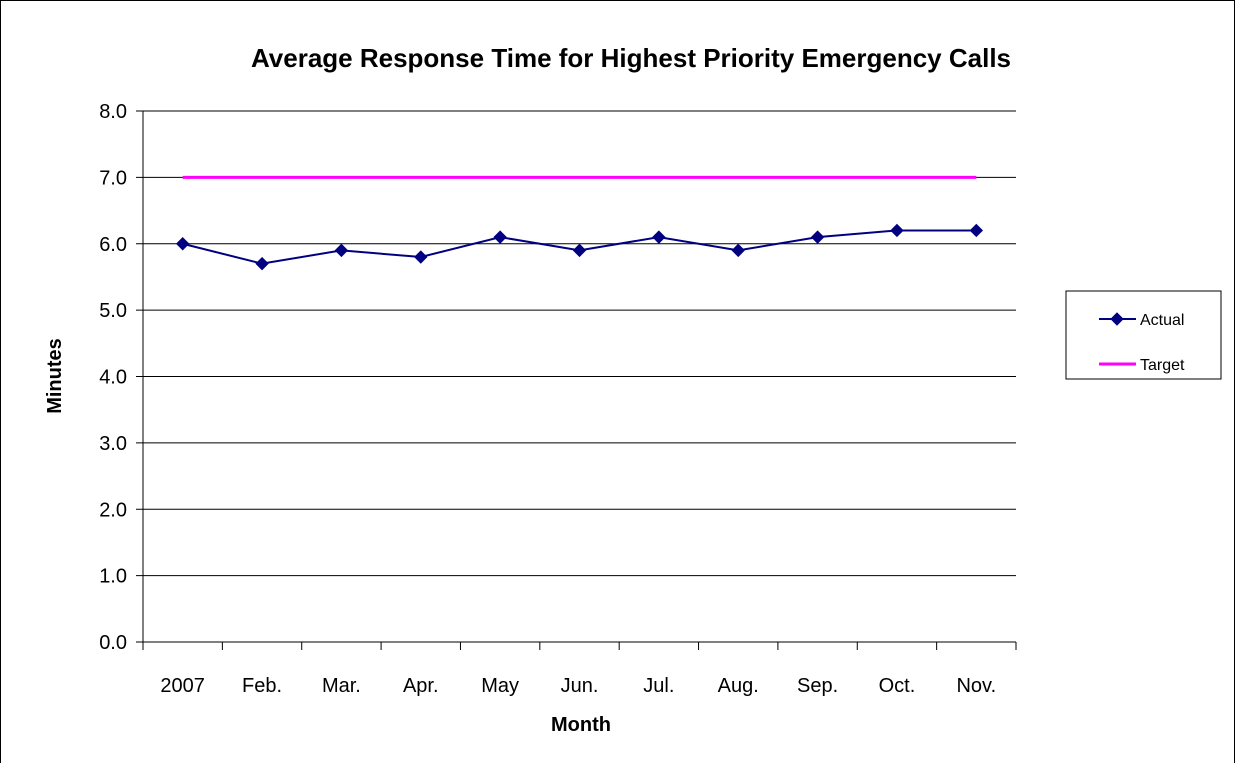 Image resolution: width=1235 pixels, height=764 pixels. What do you see at coordinates (55, 376) in the screenshot?
I see `y-axis-title: Minutes` at bounding box center [55, 376].